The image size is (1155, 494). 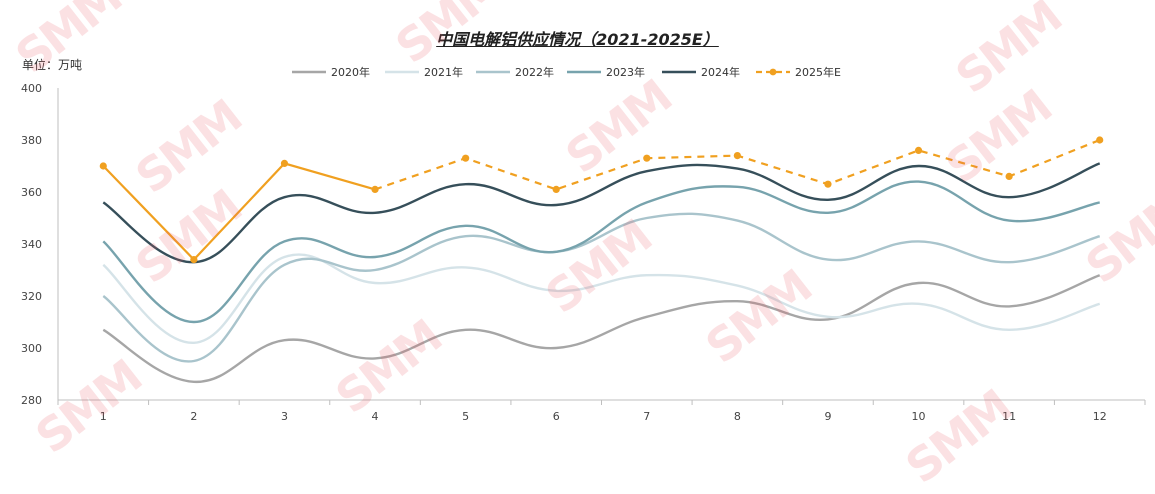 I want to click on x-tick-label: 1, so click(x=103, y=416).